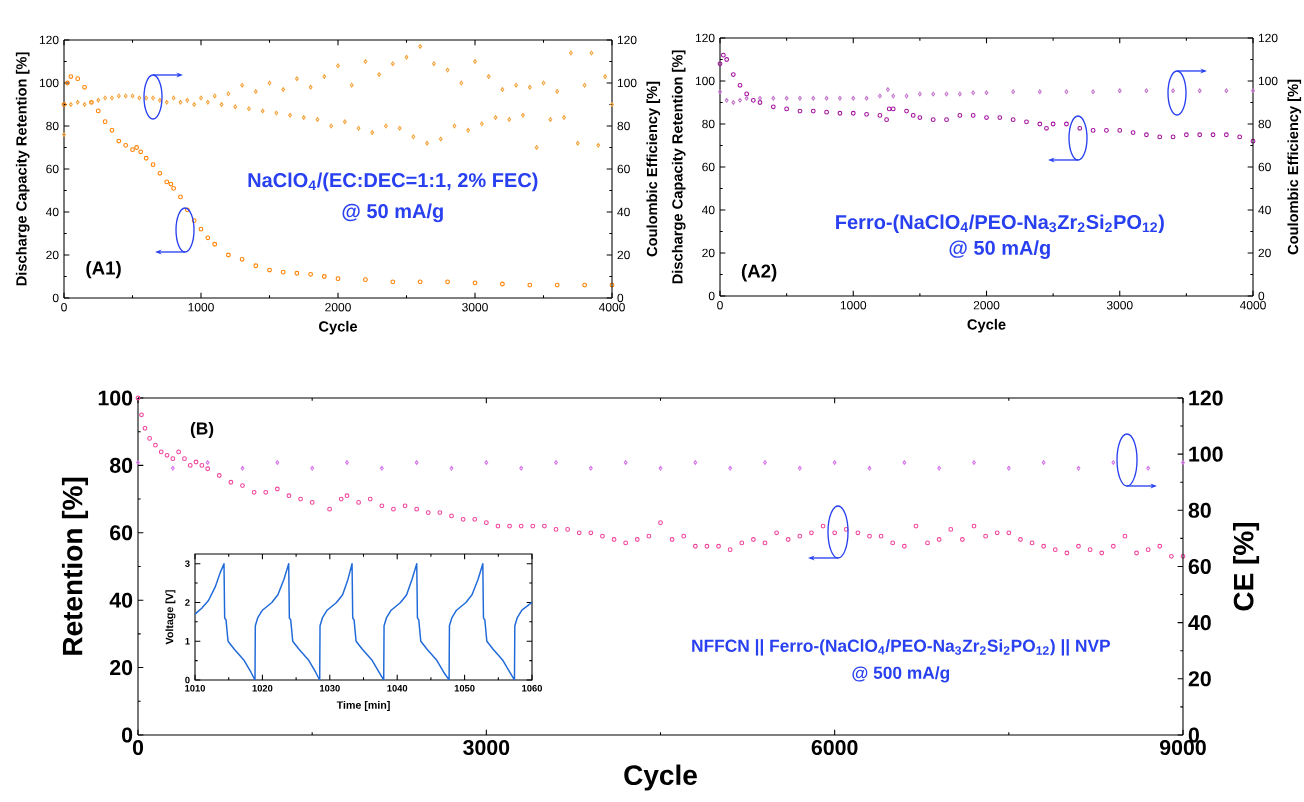  Describe the element at coordinates (330, 688) in the screenshot. I see `x-tick-label: 1030` at that location.